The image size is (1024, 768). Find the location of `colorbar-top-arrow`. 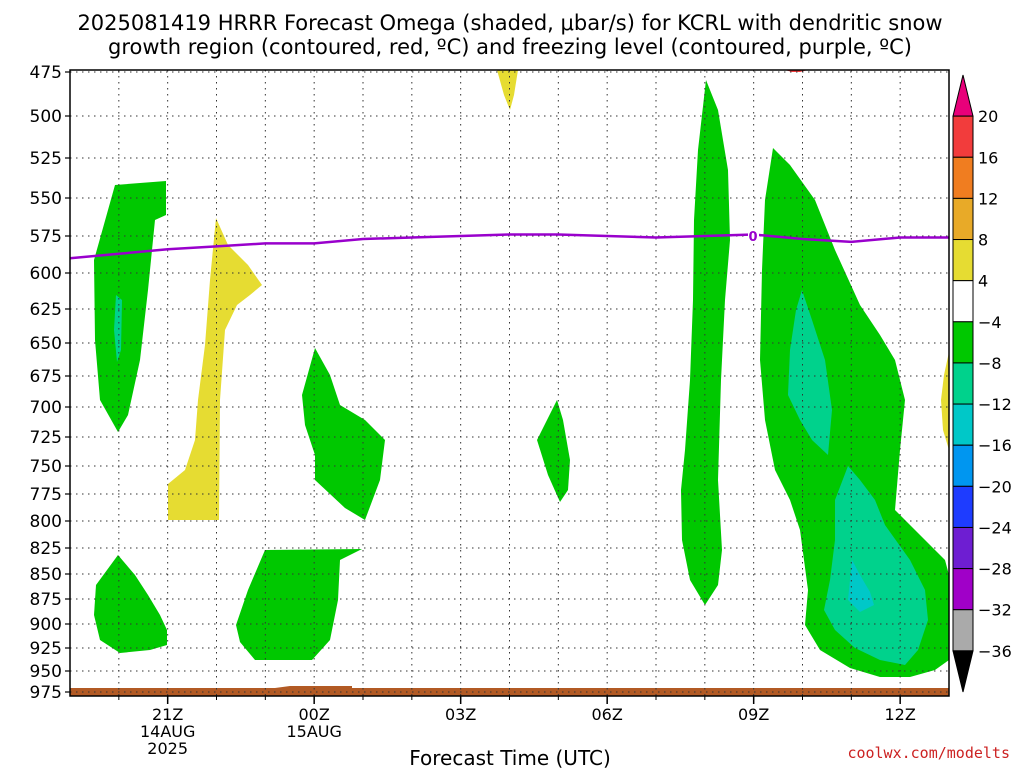

colorbar-top-arrow is located at coordinates (963, 95).